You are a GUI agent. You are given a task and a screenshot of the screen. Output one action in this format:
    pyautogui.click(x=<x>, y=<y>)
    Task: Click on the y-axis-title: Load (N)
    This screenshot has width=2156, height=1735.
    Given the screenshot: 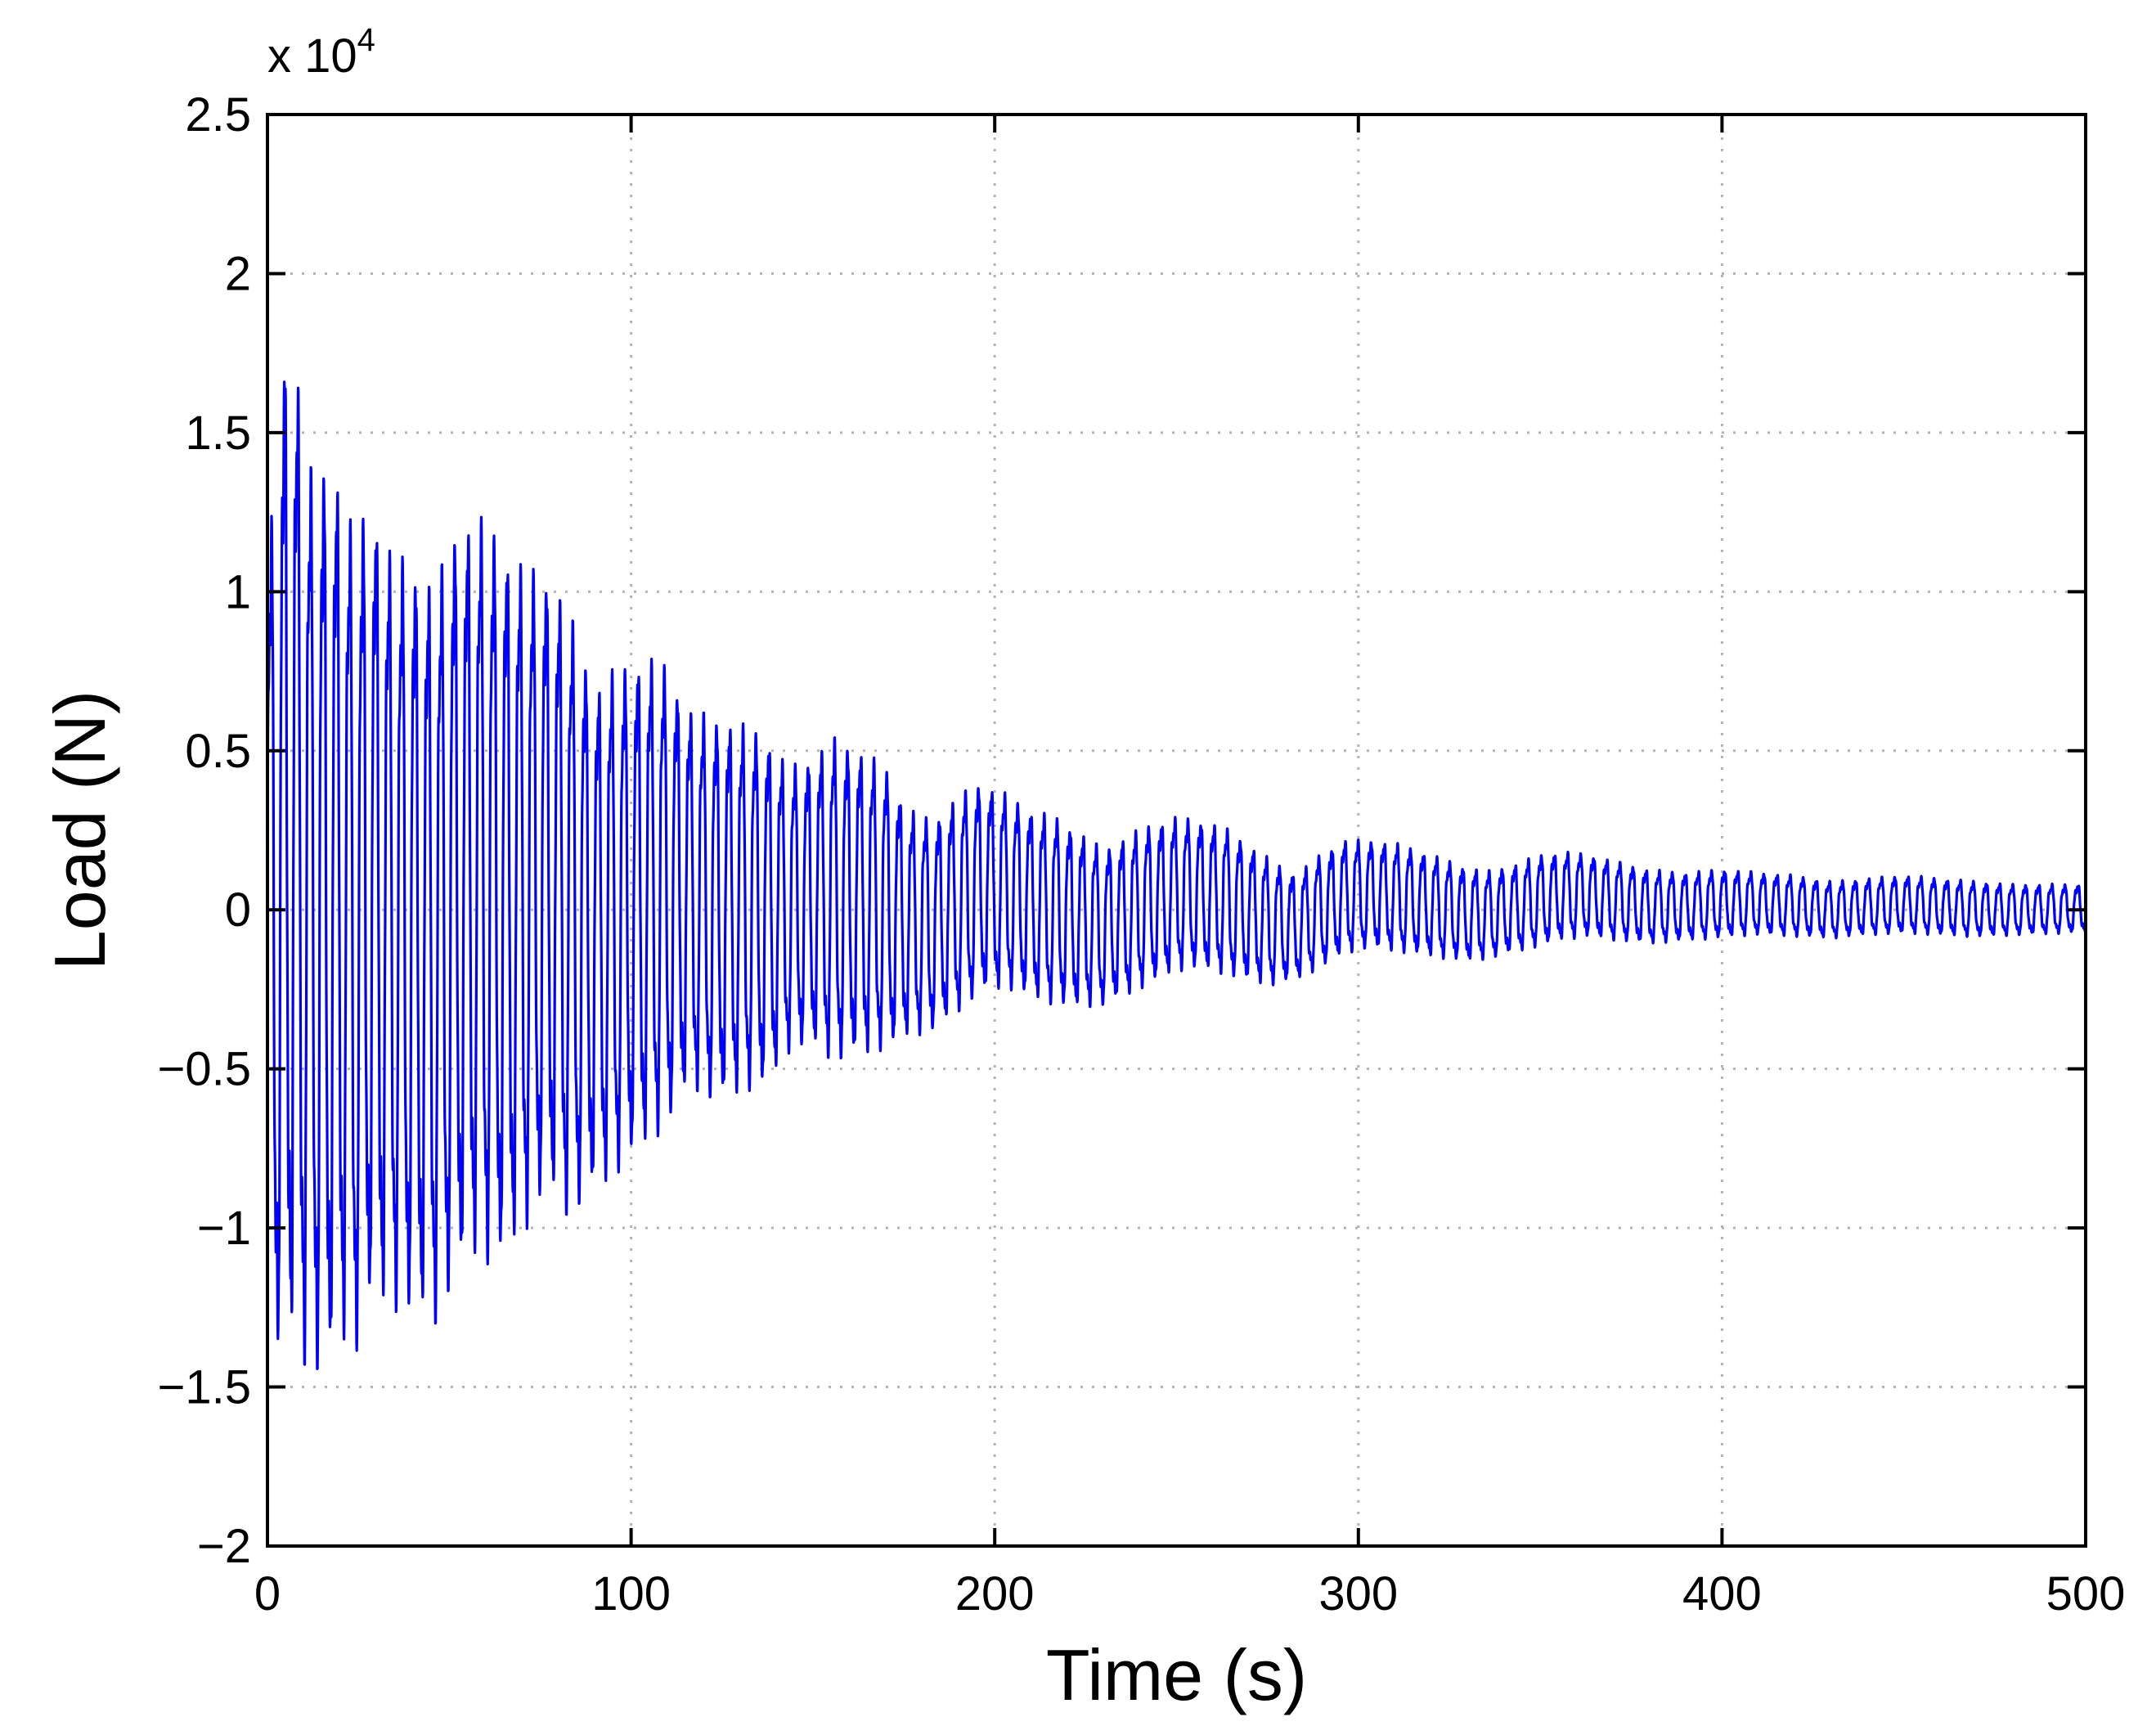 What is the action you would take?
    pyautogui.click(x=80, y=830)
    